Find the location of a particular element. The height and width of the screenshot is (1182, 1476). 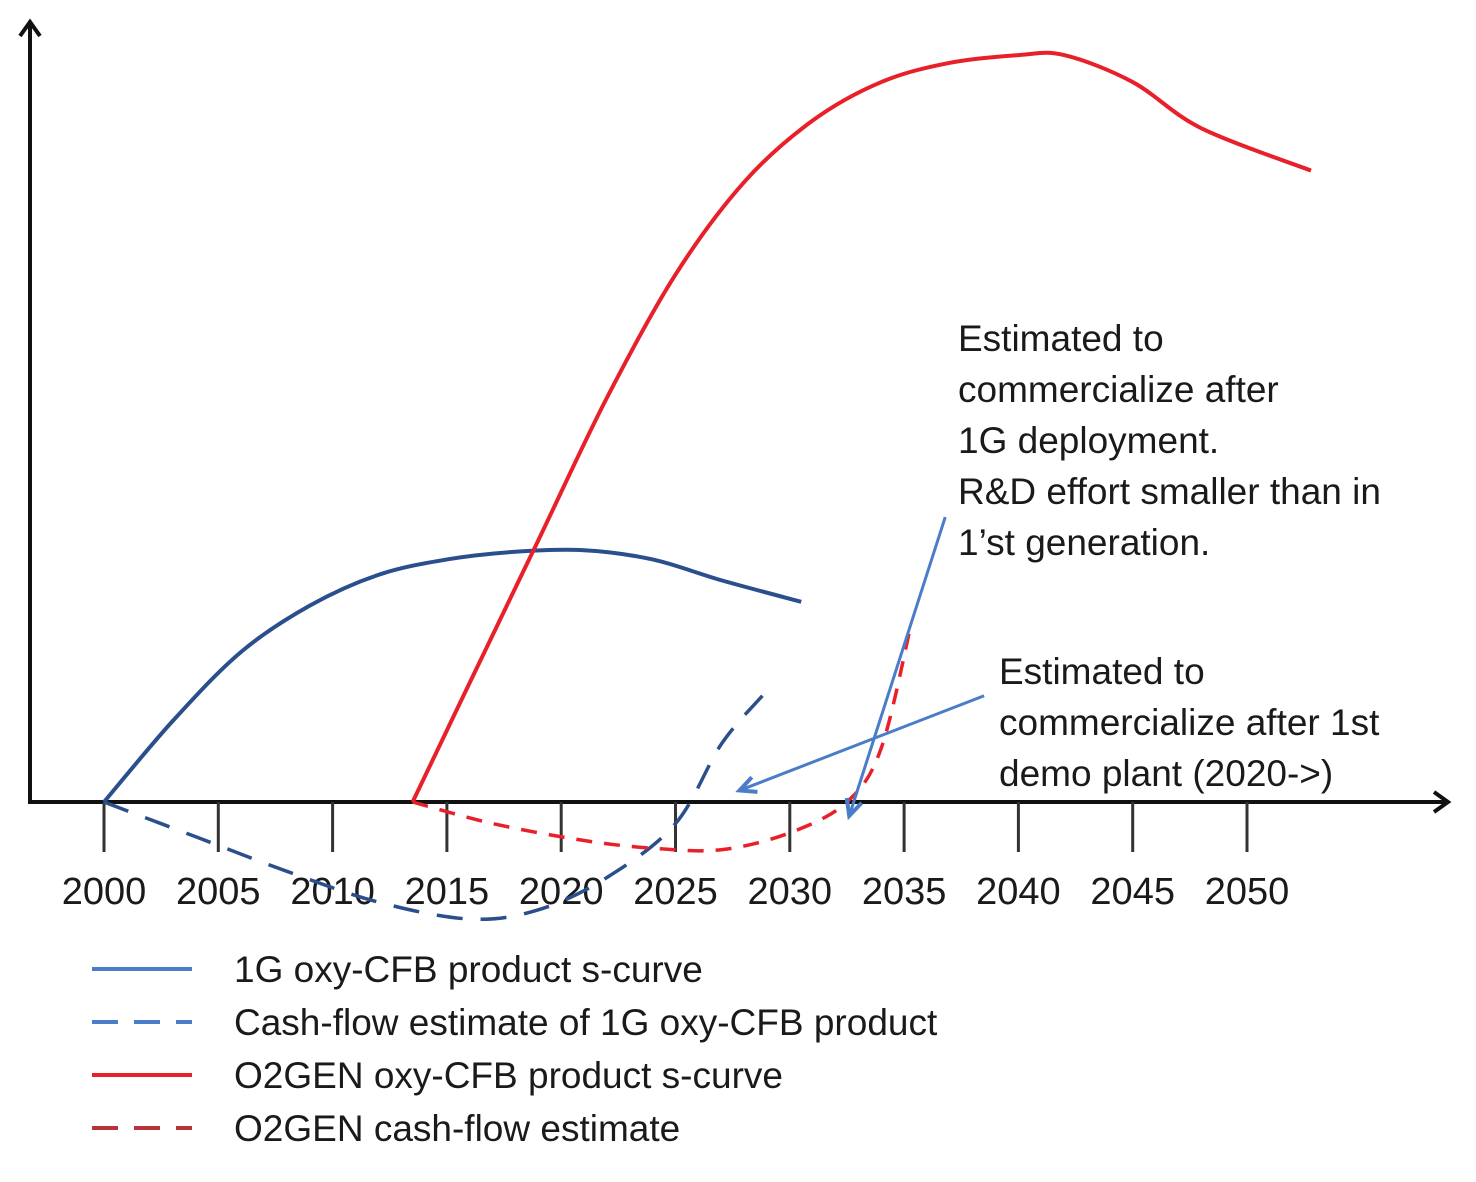

series-cash-flow-estimate-of-1g-oxy-cfb-product is located at coordinates (433, 808).